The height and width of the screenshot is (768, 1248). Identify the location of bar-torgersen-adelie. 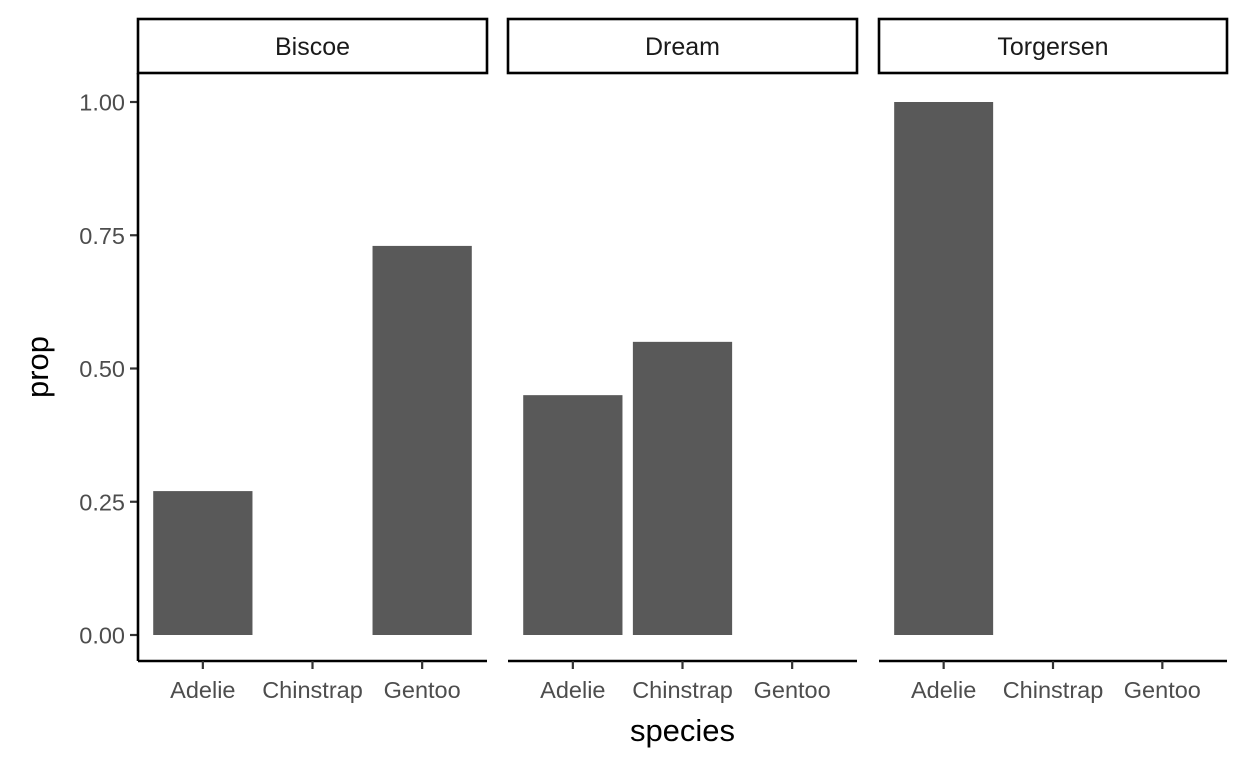
(944, 368).